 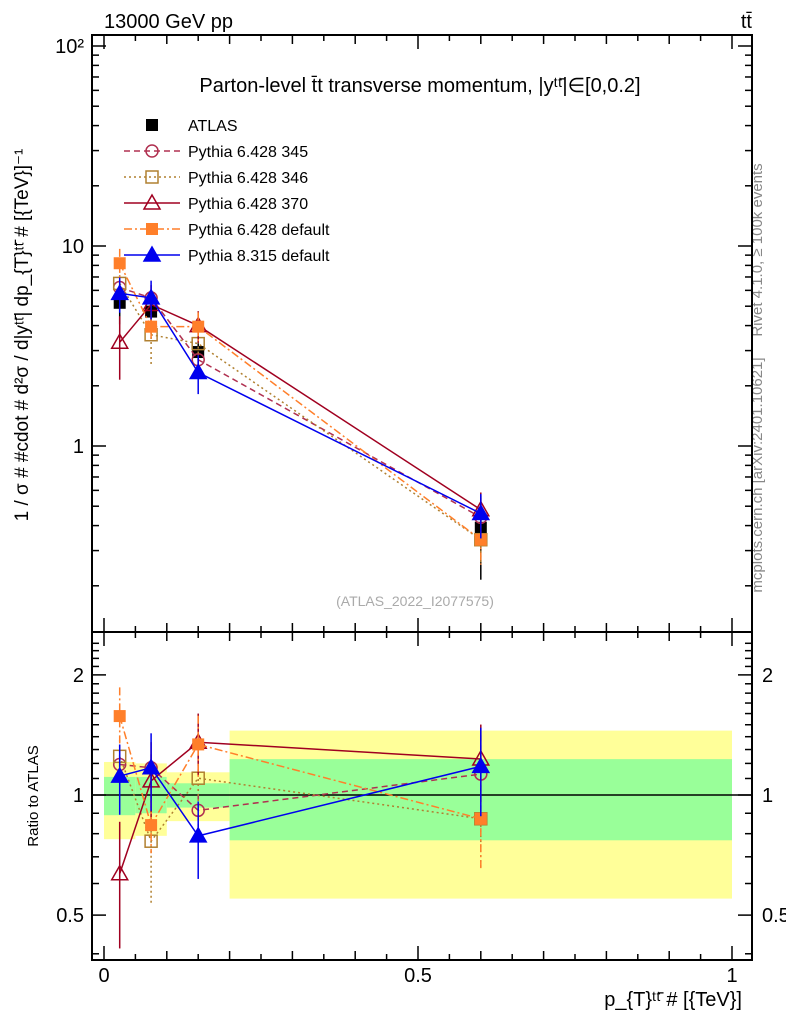 I want to click on ratio-y-tick-label: 0.5, so click(x=70, y=916).